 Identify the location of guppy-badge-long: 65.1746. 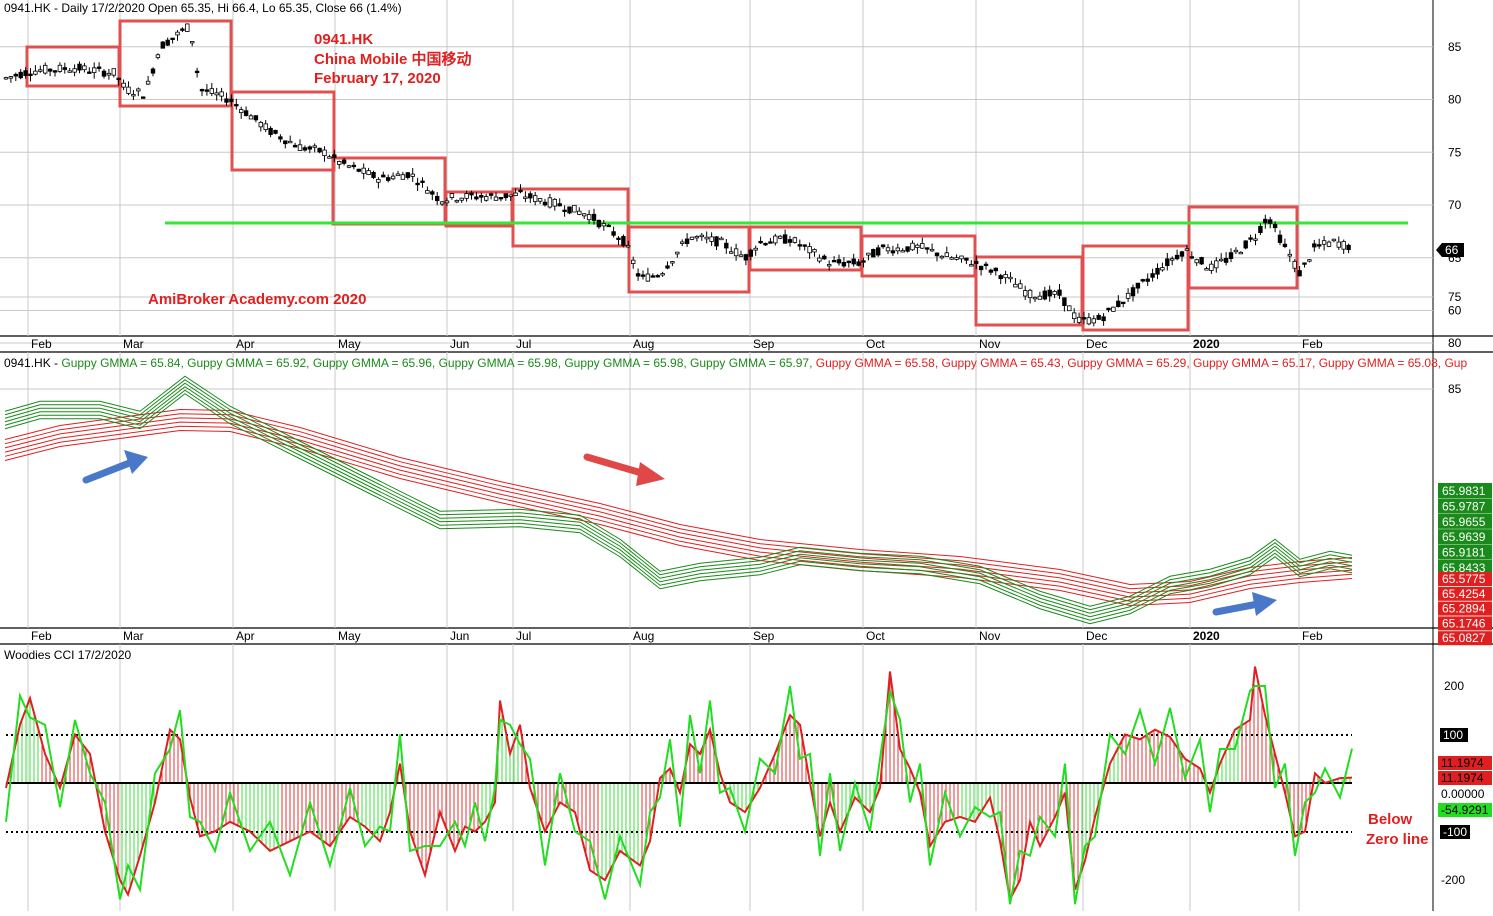
(1465, 623).